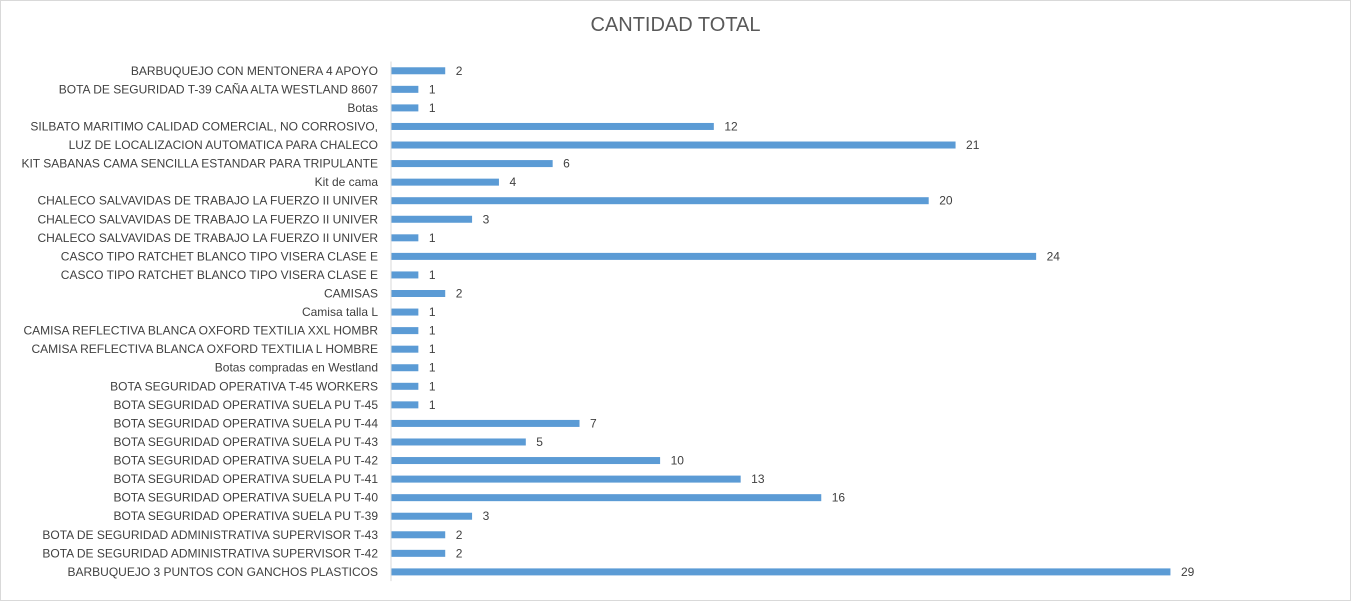 This screenshot has height=601, width=1351. Describe the element at coordinates (946, 201) in the screenshot. I see `data-label: 20` at that location.